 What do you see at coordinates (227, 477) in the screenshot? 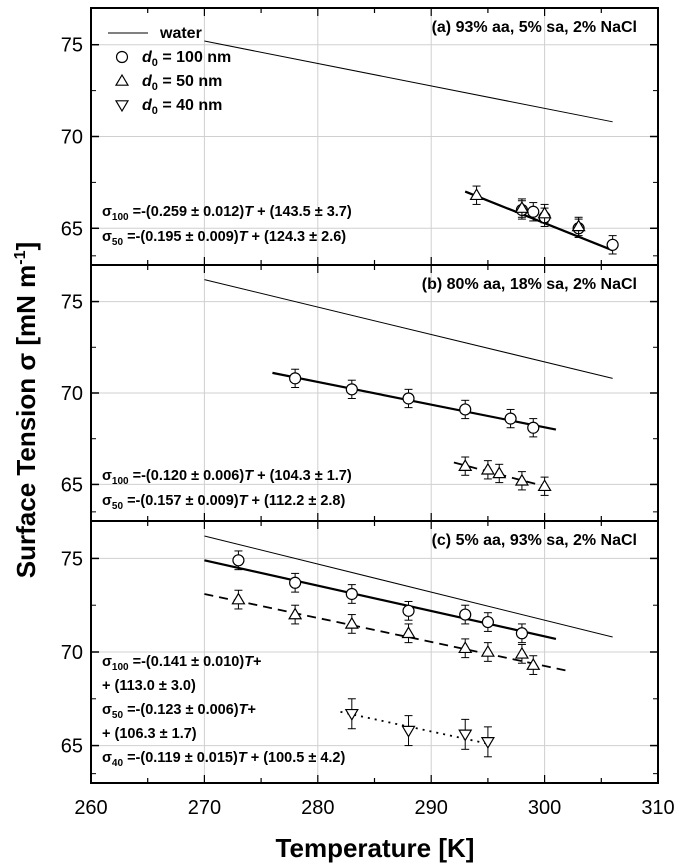
I see `fit-equation: σ100 =-(0.120 ± 0.006)T + (104.3 ± 1.7)` at bounding box center [227, 477].